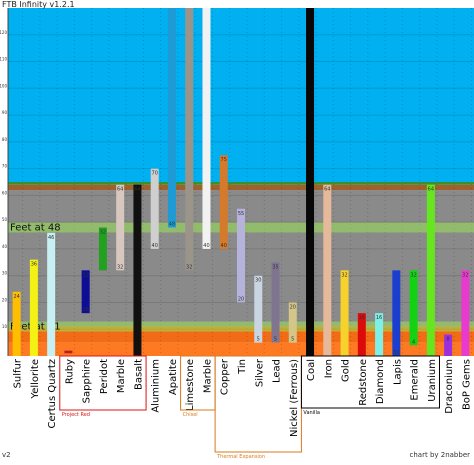  I want to click on column-label: Iron, so click(328, 368).